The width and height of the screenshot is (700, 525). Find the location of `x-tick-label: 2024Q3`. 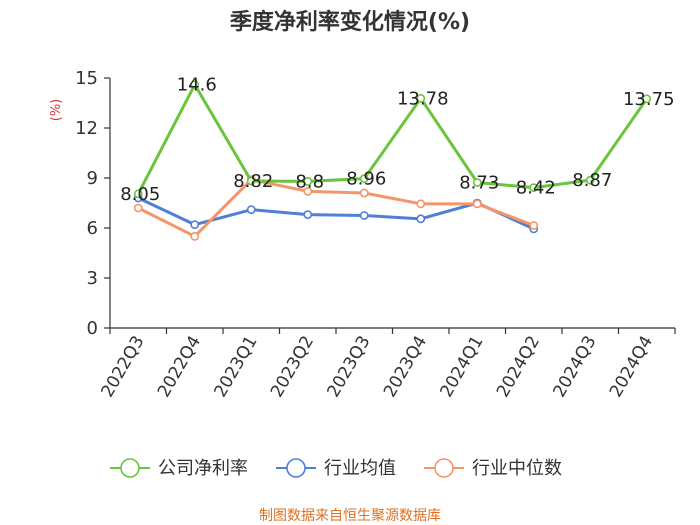

x-tick-label: 2024Q3 is located at coordinates (575, 367).